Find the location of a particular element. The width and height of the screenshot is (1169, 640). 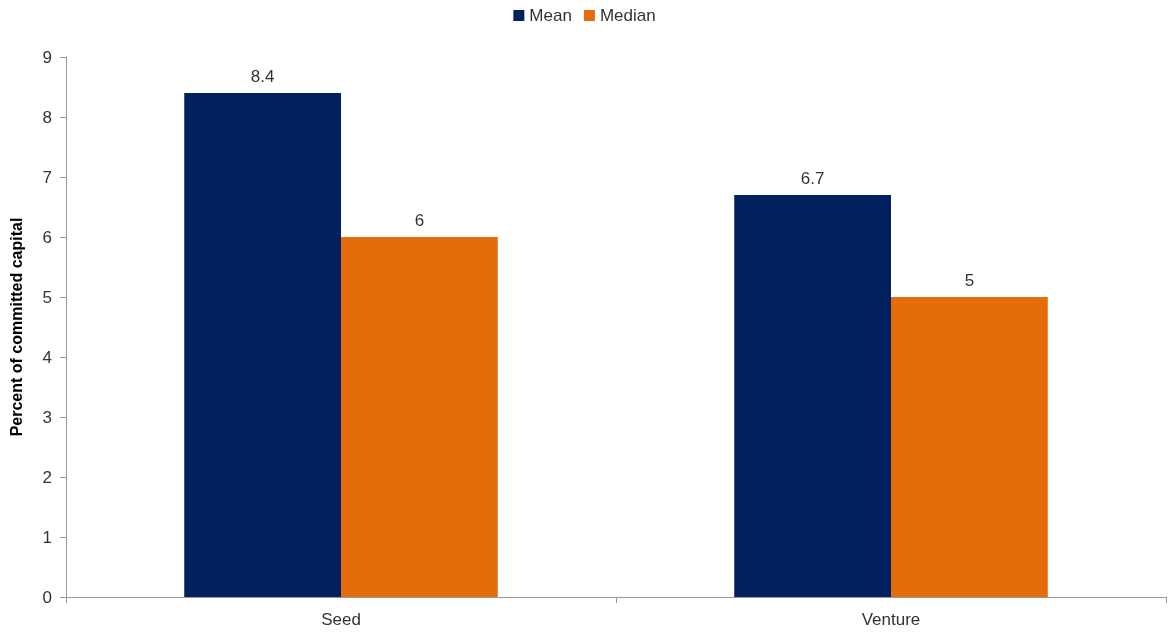

y-axis-title: Percent of committed capital is located at coordinates (16, 327).